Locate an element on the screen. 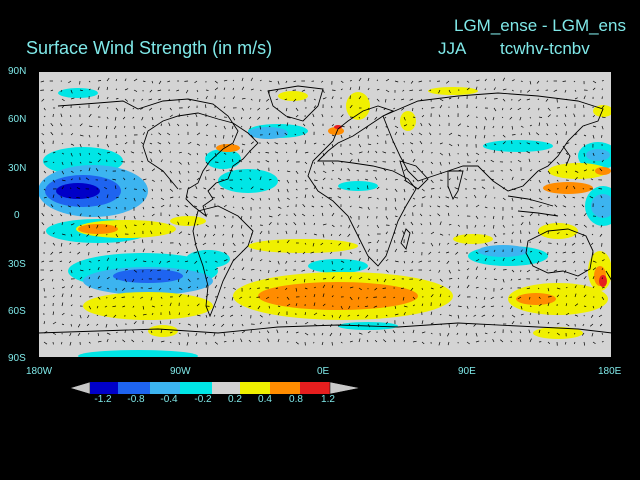 Image resolution: width=640 pixels, height=480 pixels. season-label: JJA is located at coordinates (452, 48).